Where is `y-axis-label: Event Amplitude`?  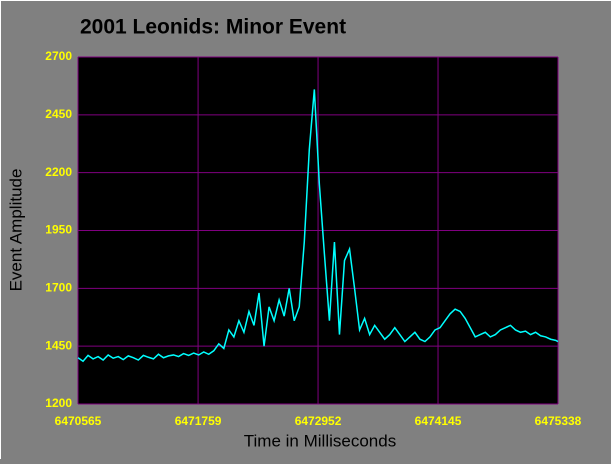
y-axis-label: Event Amplitude is located at coordinates (15, 230).